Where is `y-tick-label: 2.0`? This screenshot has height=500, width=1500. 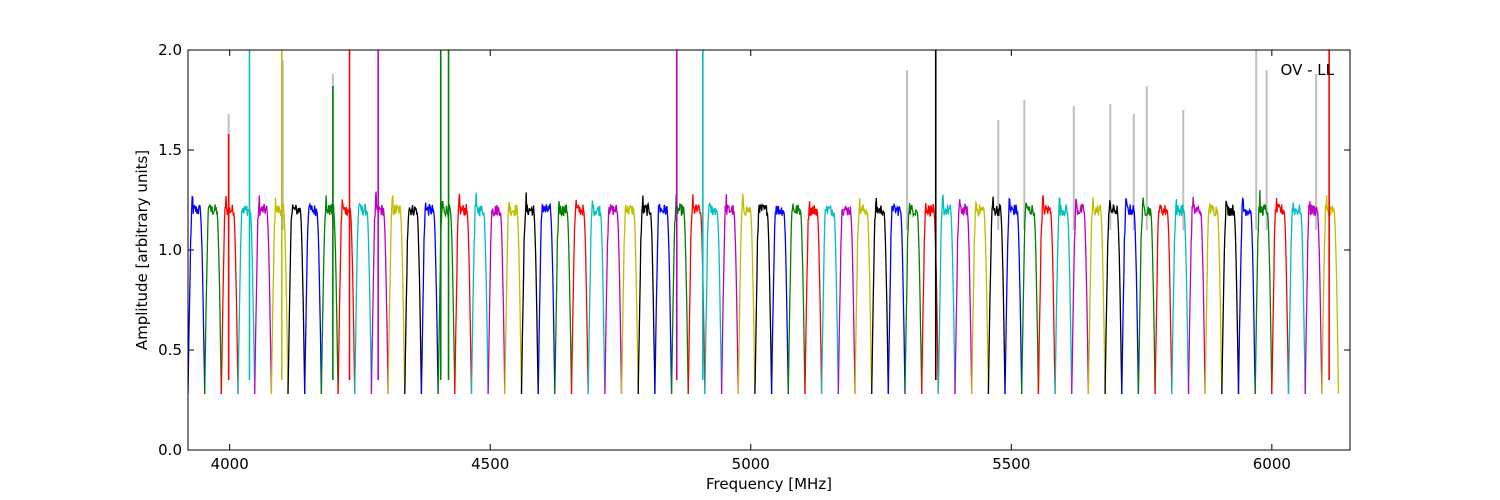 y-tick-label: 2.0 is located at coordinates (170, 50).